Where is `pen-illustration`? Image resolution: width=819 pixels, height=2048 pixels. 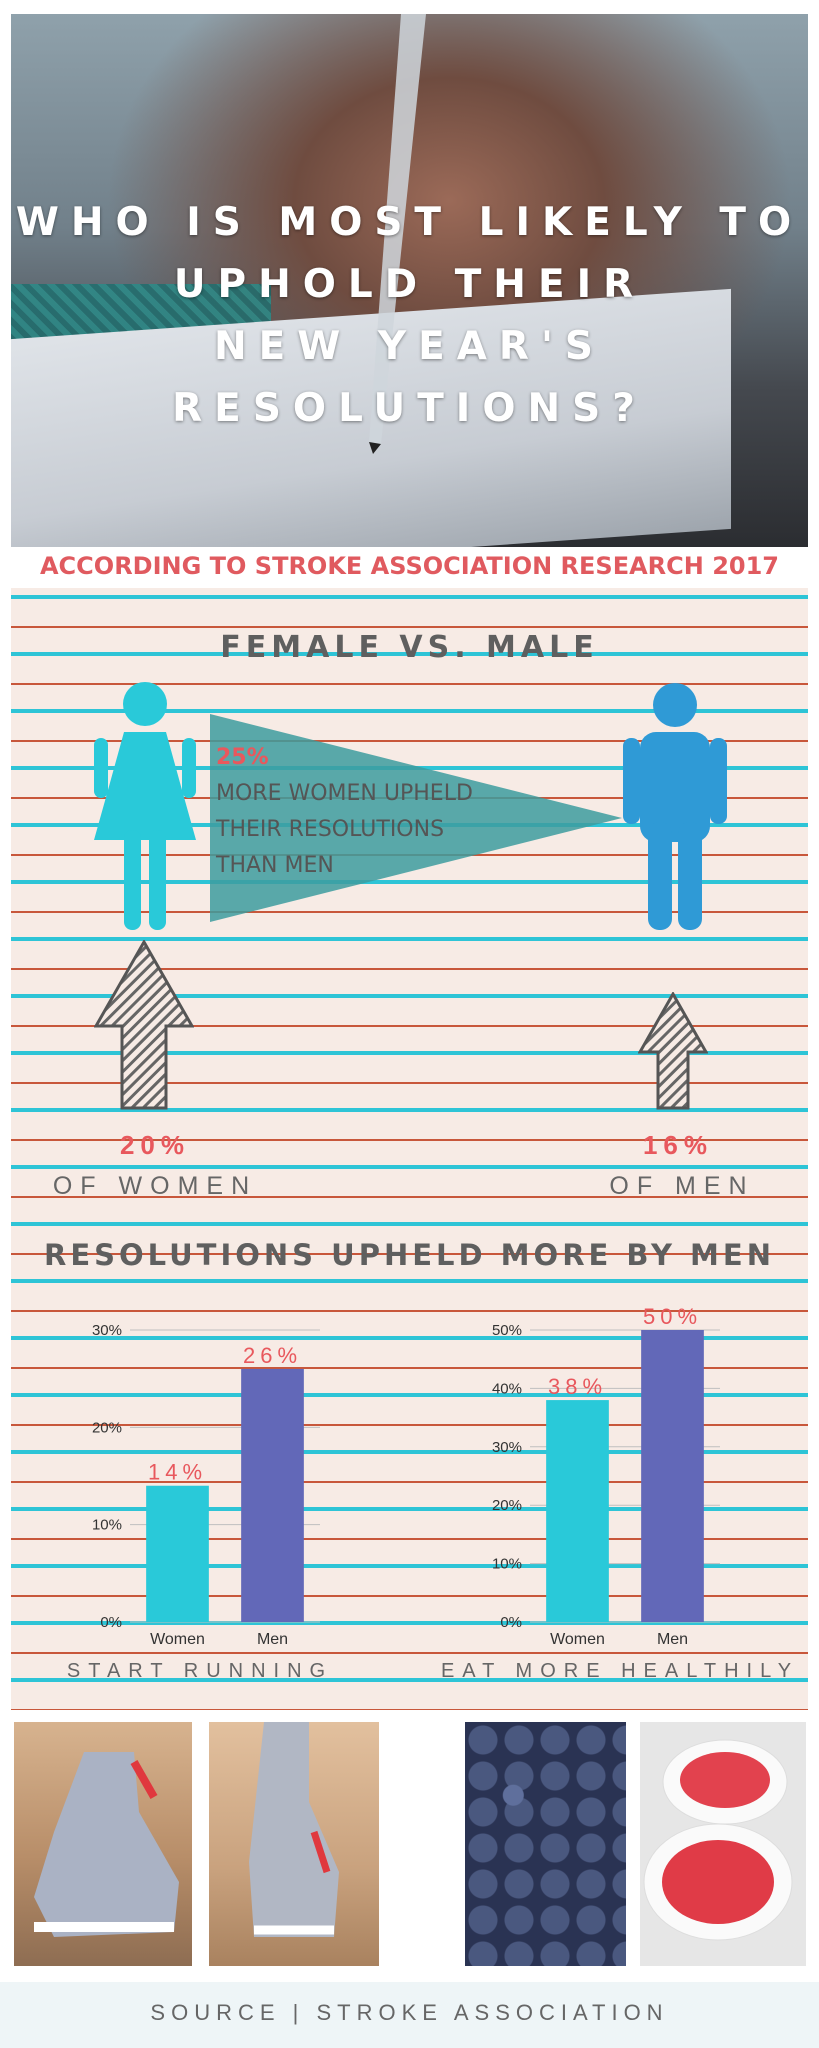 pen-illustration is located at coordinates (397, 234).